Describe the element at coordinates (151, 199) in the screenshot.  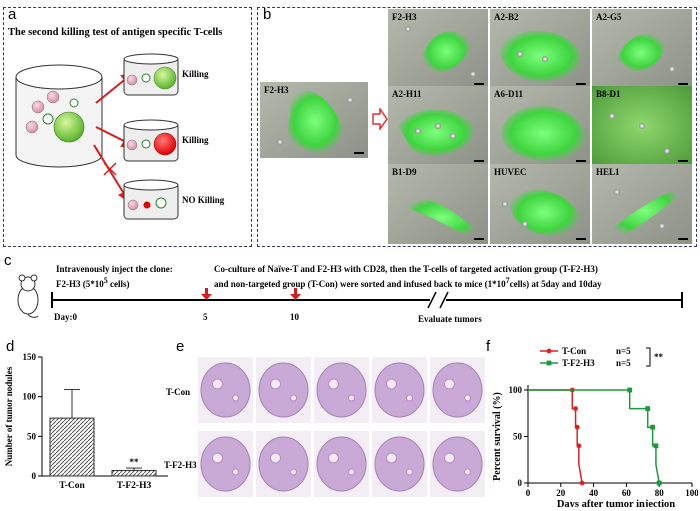
I see `well-no-killing-icon` at that location.